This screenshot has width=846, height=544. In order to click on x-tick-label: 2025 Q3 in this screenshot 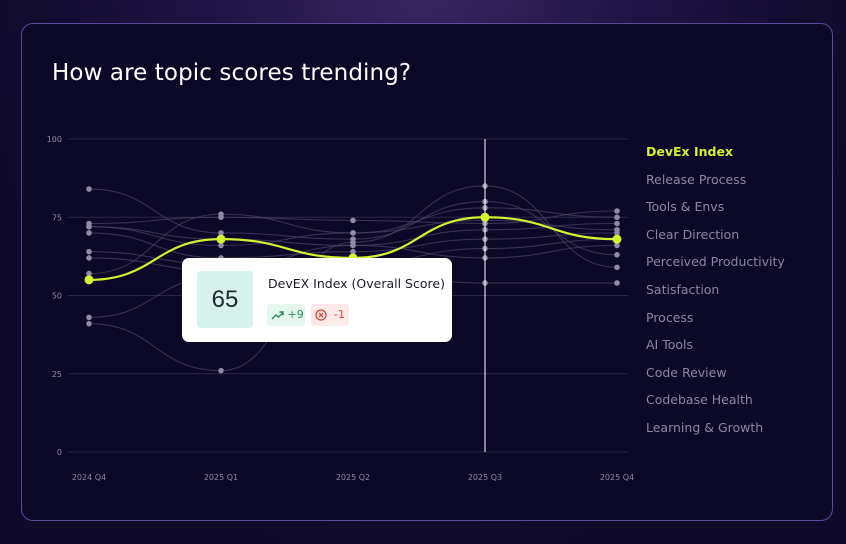, I will do `click(485, 477)`.